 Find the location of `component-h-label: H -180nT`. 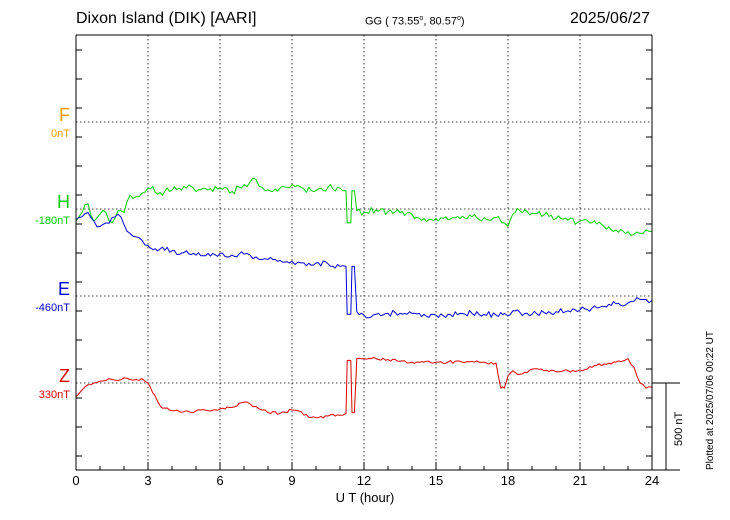

component-h-label: H -180nT is located at coordinates (41, 210).